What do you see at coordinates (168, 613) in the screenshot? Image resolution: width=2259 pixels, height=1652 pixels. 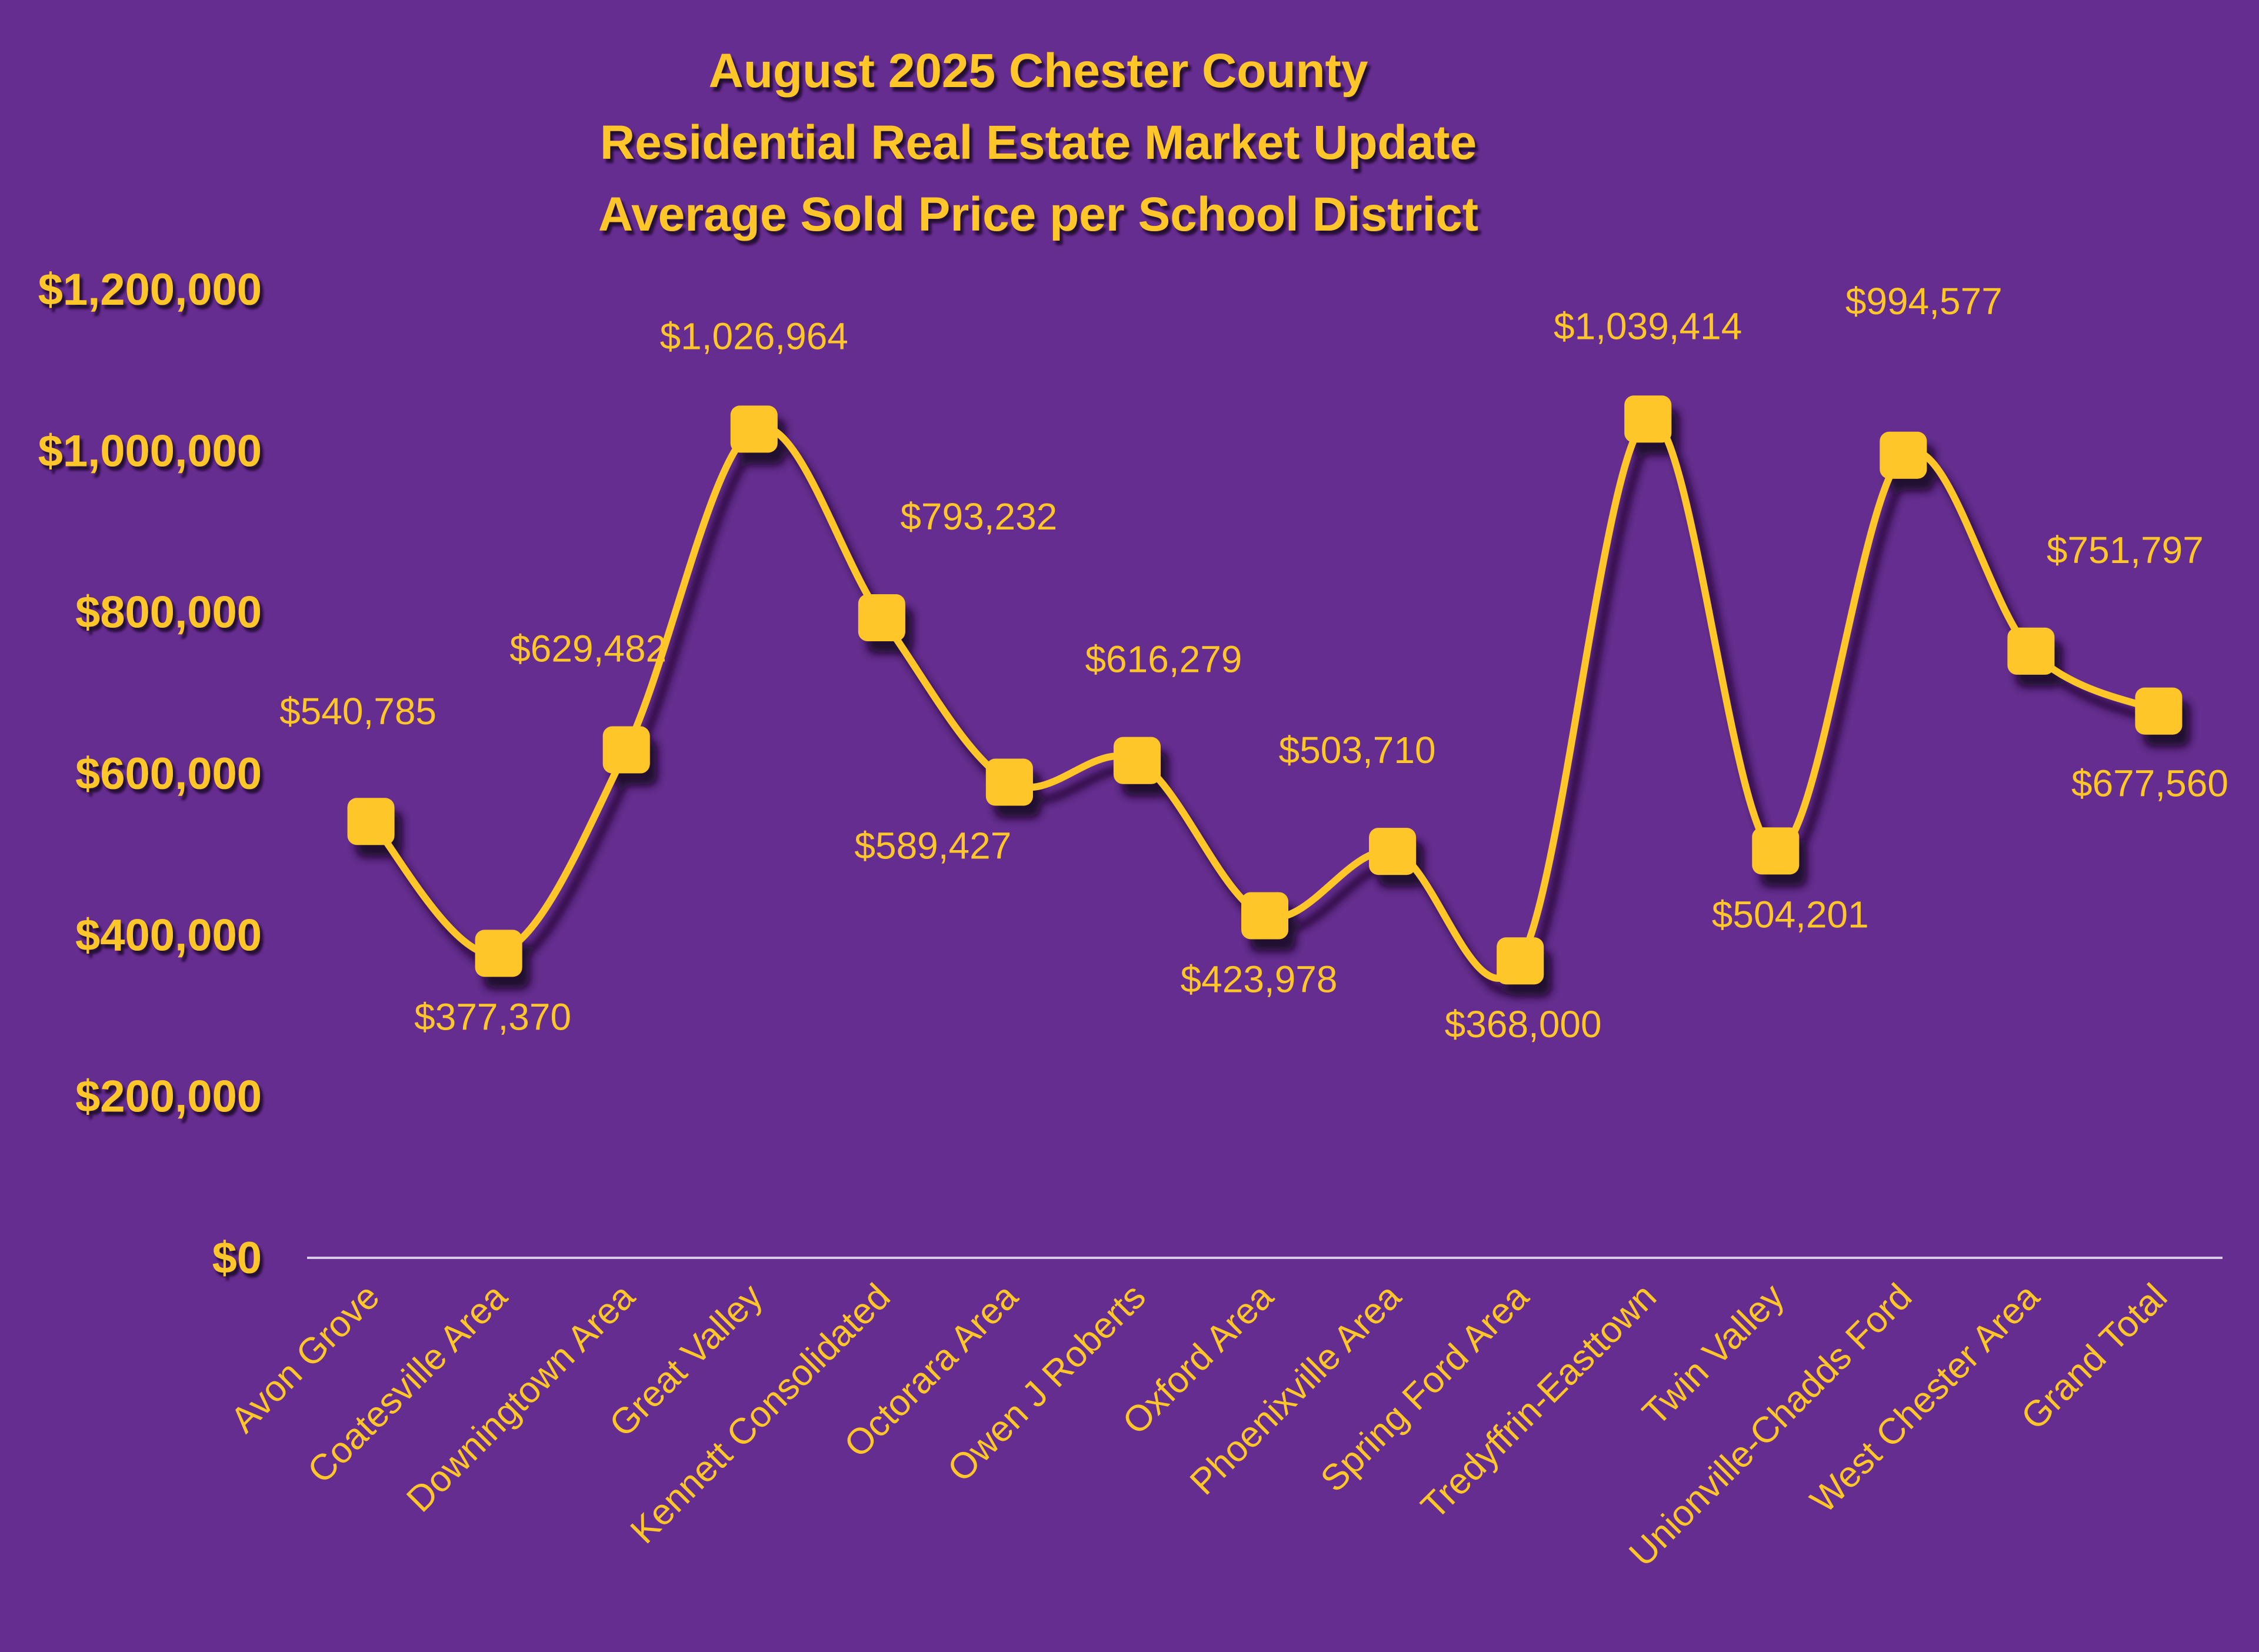 I see `y-tick-label: $800,000` at bounding box center [168, 613].